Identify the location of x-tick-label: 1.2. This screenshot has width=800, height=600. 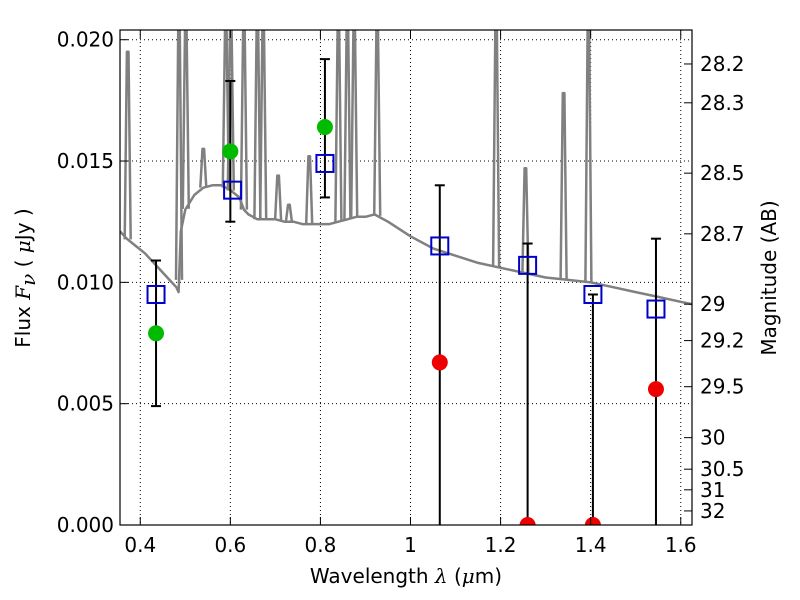
(501, 545).